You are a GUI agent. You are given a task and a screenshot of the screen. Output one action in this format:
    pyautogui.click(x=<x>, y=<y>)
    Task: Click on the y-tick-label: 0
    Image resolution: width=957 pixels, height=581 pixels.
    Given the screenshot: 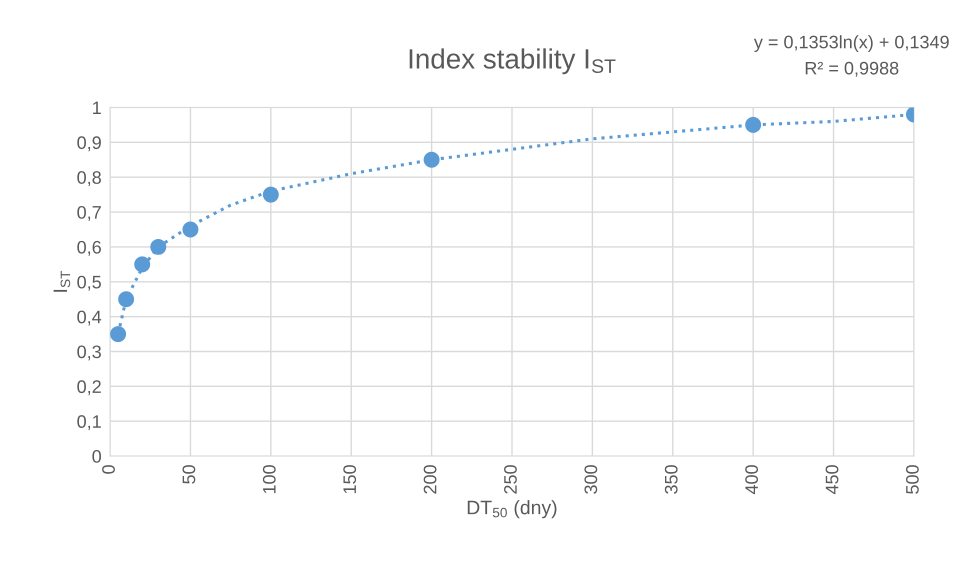 What is the action you would take?
    pyautogui.click(x=97, y=456)
    